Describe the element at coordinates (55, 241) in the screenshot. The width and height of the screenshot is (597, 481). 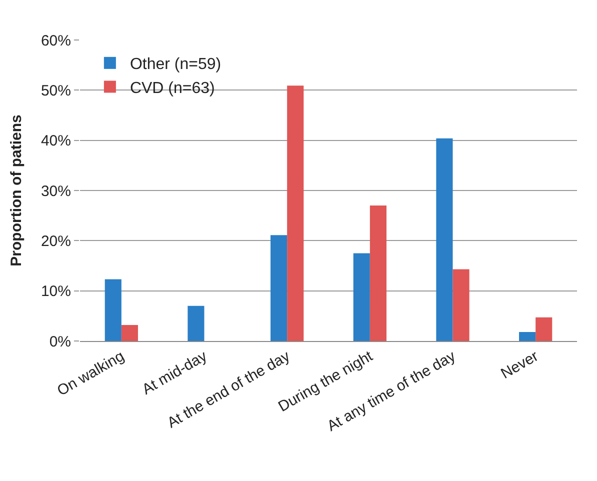
I see `y-tick-label: 20%` at that location.